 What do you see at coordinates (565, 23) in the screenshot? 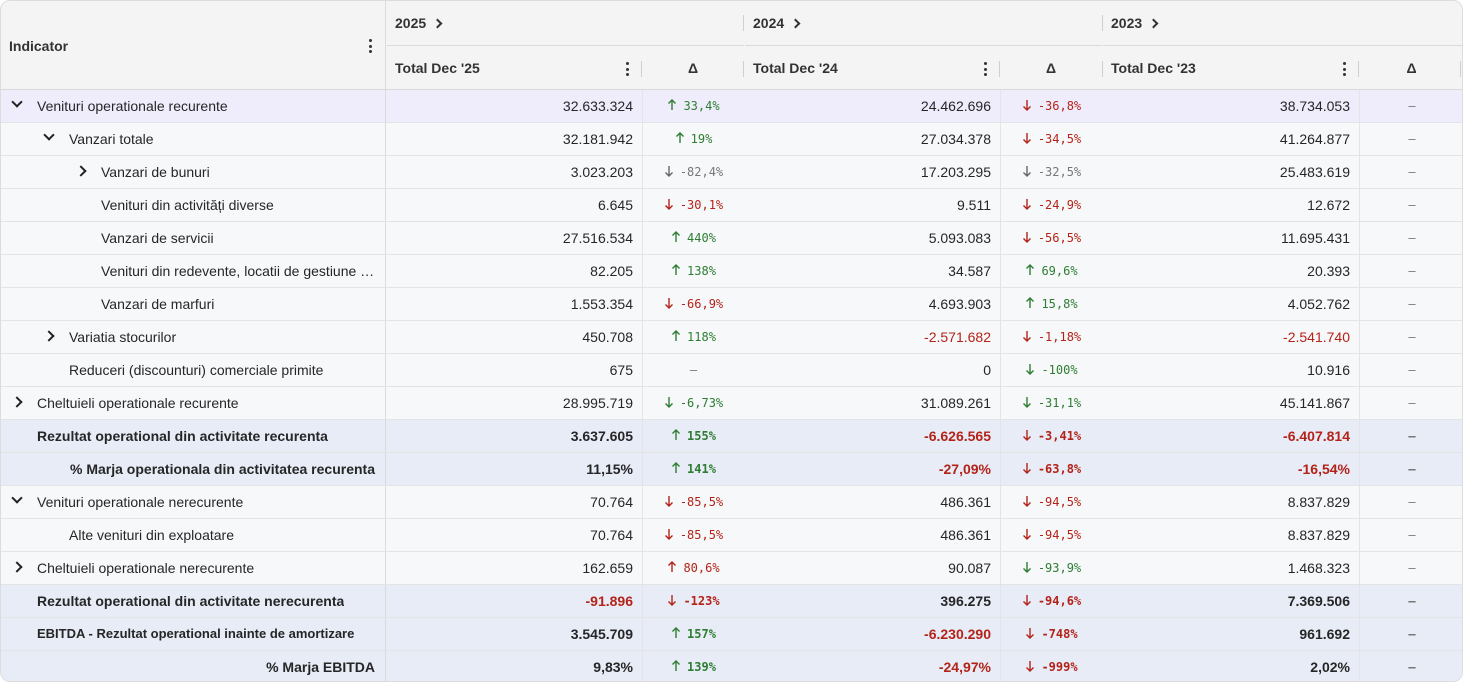
I see `year-group-2025: 2025` at bounding box center [565, 23].